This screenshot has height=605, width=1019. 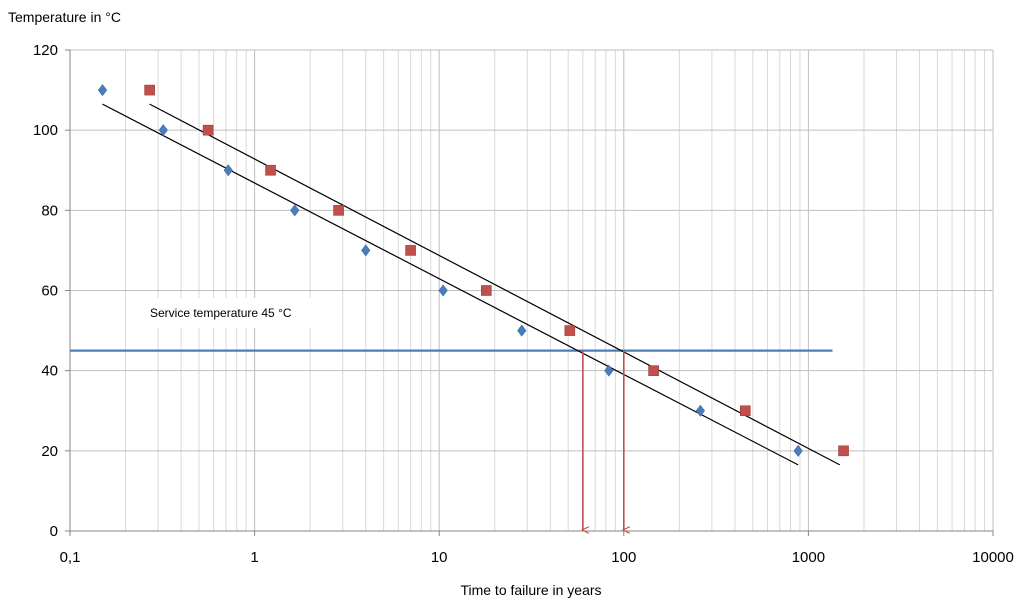 What do you see at coordinates (54, 531) in the screenshot?
I see `y-tick-label: 0` at bounding box center [54, 531].